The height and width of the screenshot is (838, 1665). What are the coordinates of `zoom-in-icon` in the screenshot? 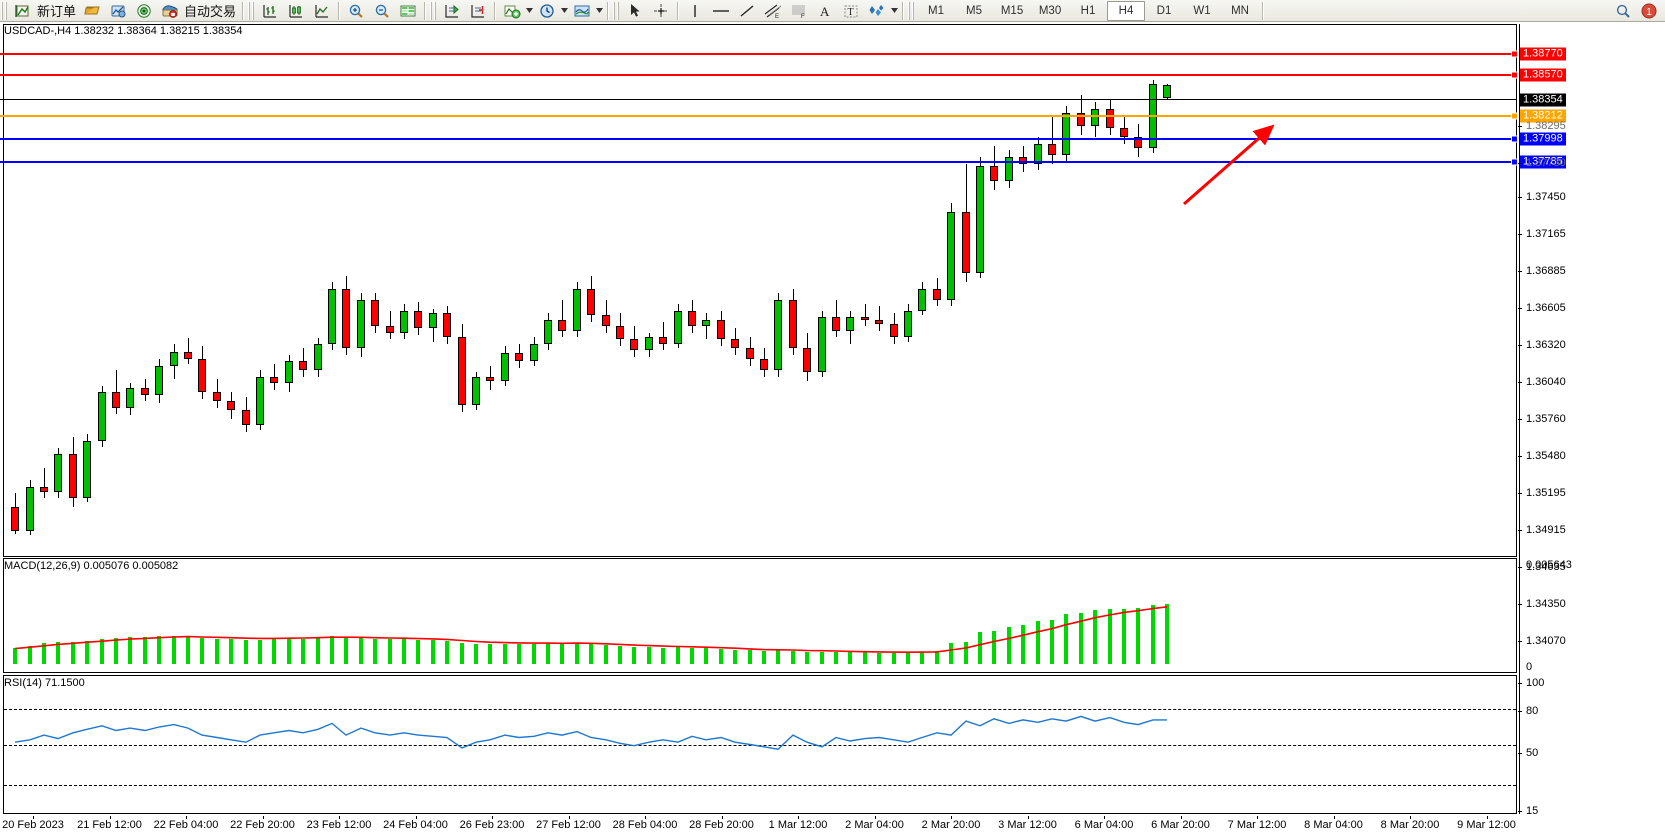 It's located at (356, 11).